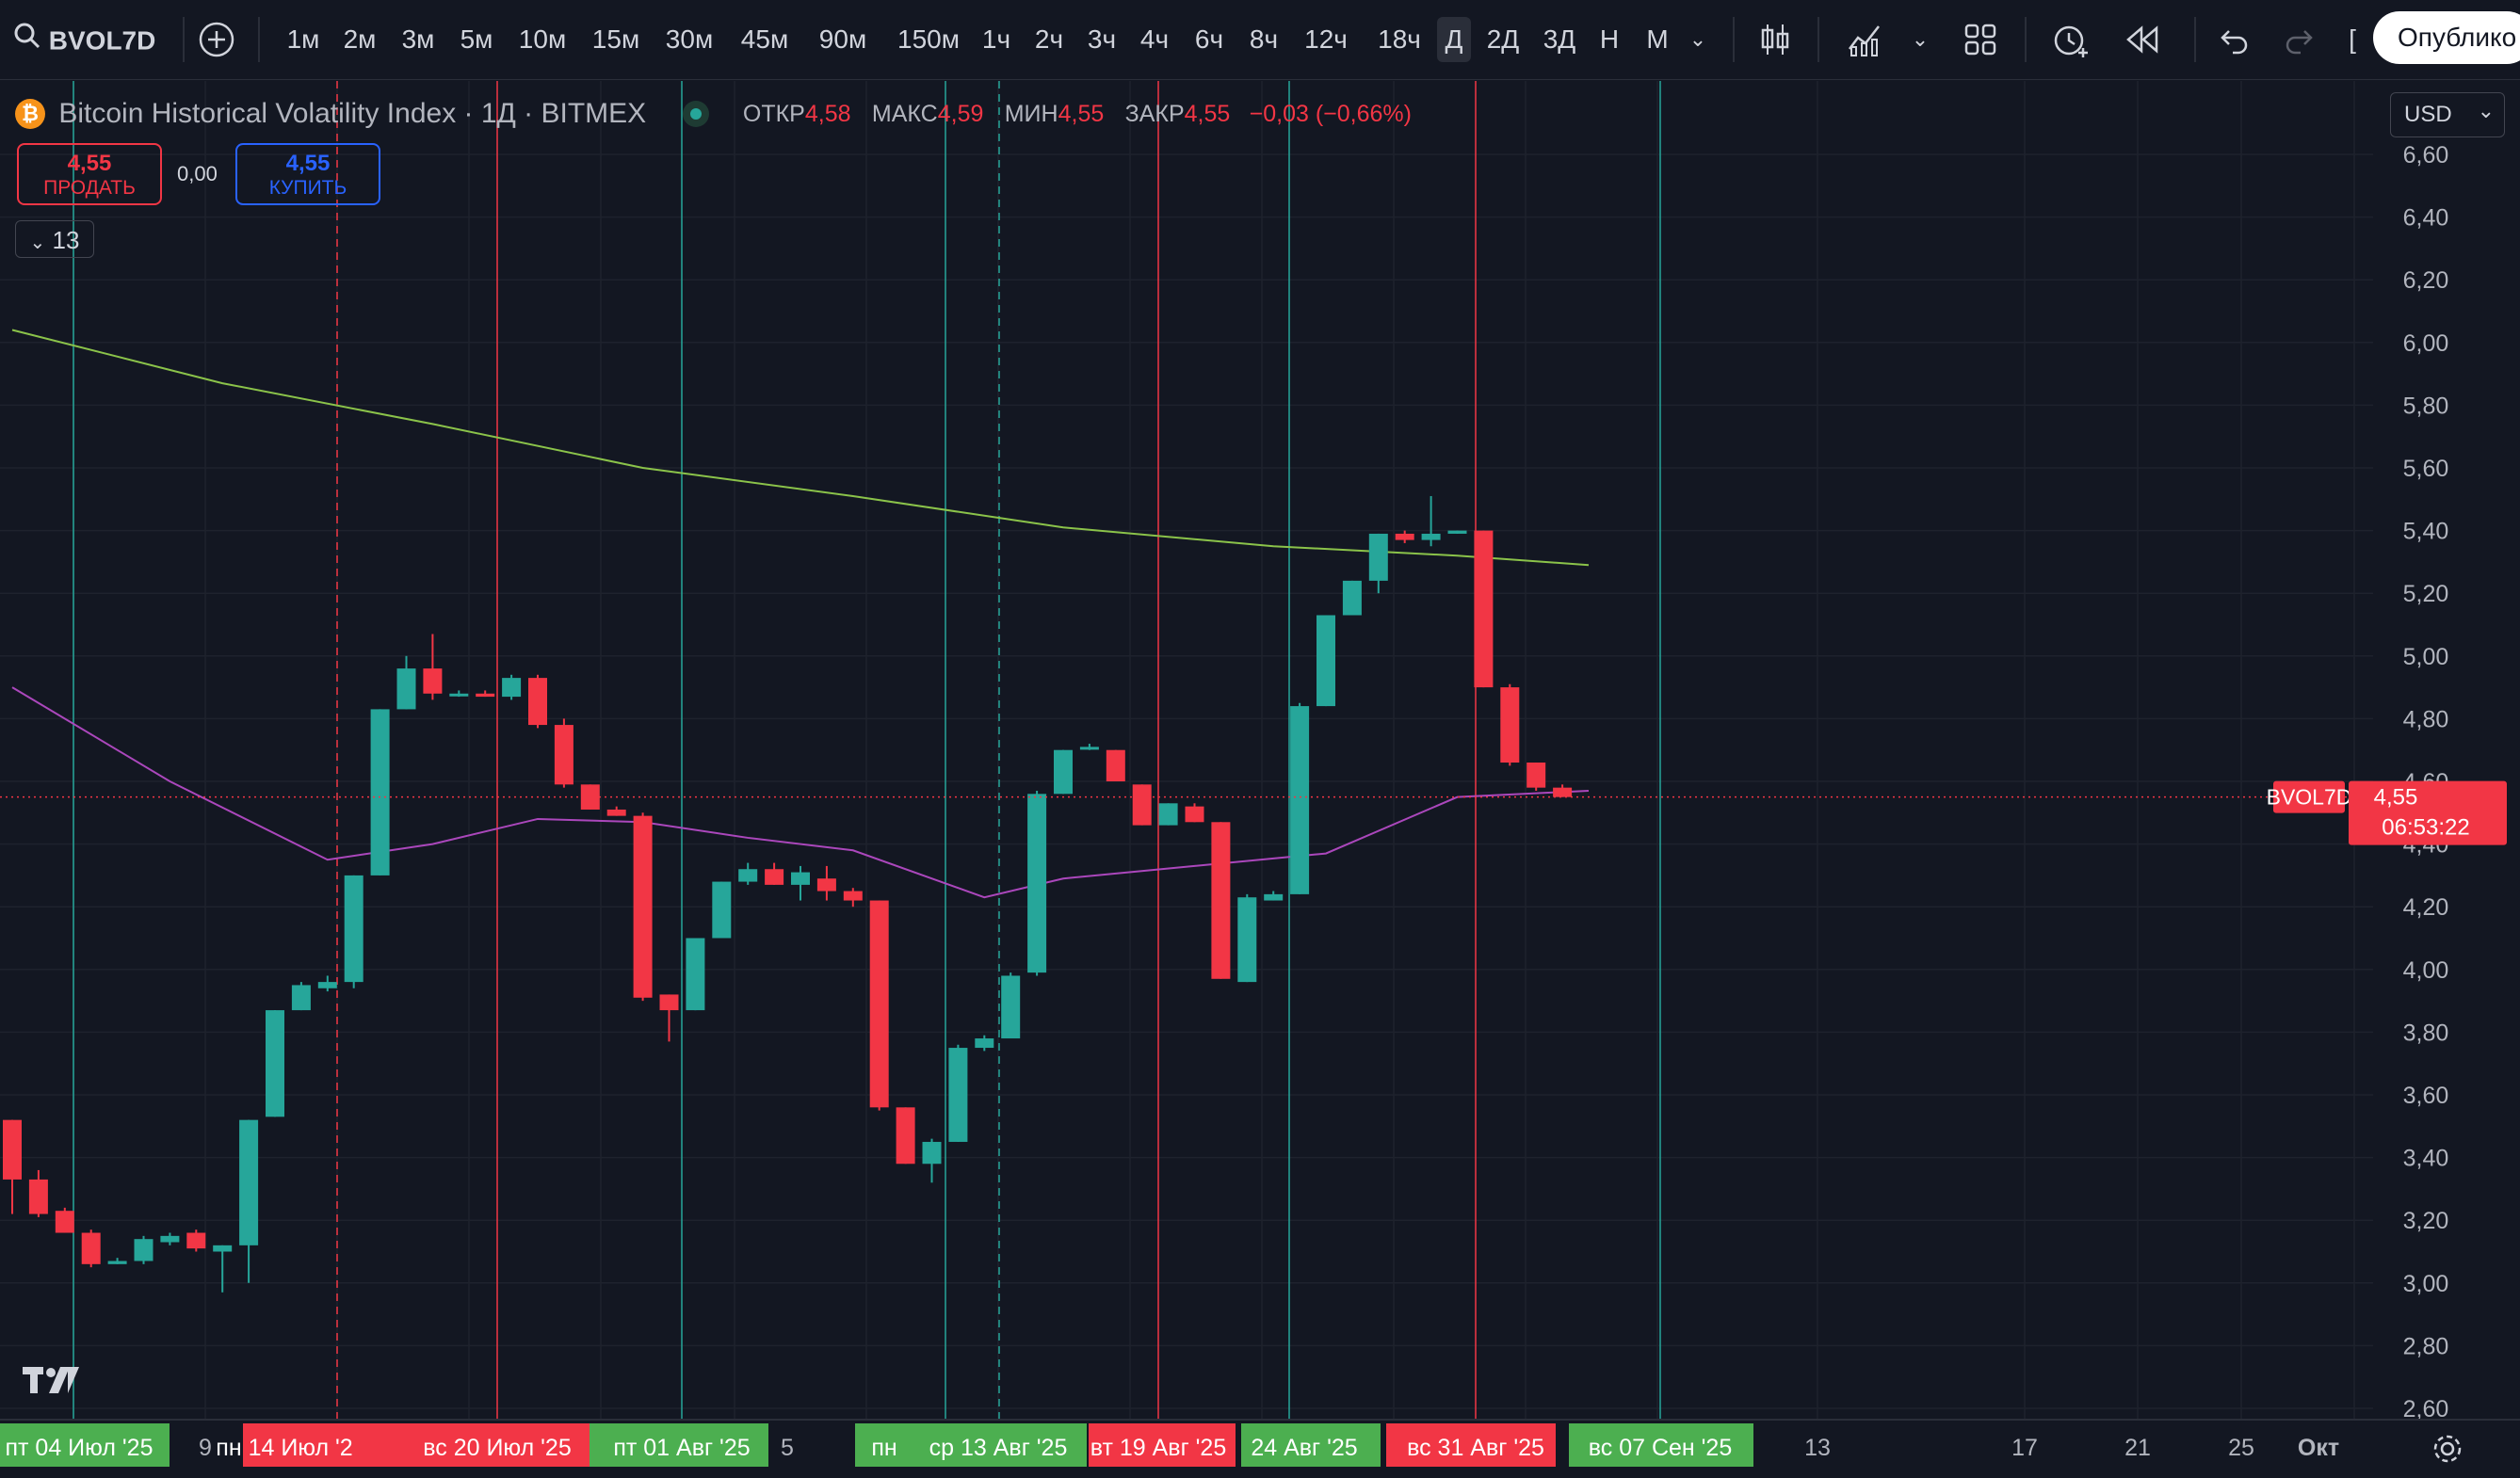 The image size is (2520, 1478). Describe the element at coordinates (1476, 1448) in the screenshot. I see `time-label: вс 31 Авг '25` at that location.